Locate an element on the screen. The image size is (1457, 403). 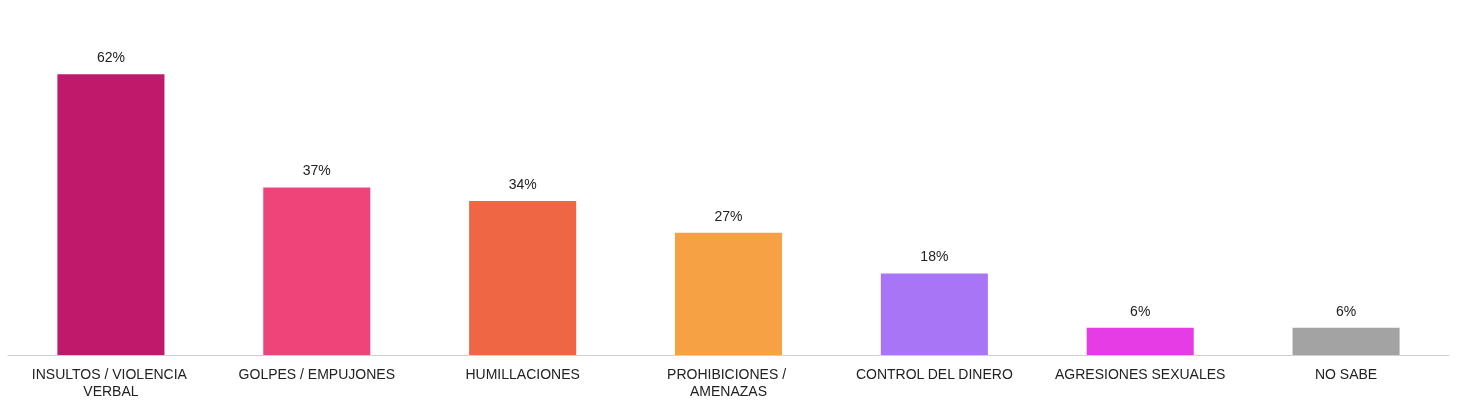
data-label: 34% is located at coordinates (522, 184).